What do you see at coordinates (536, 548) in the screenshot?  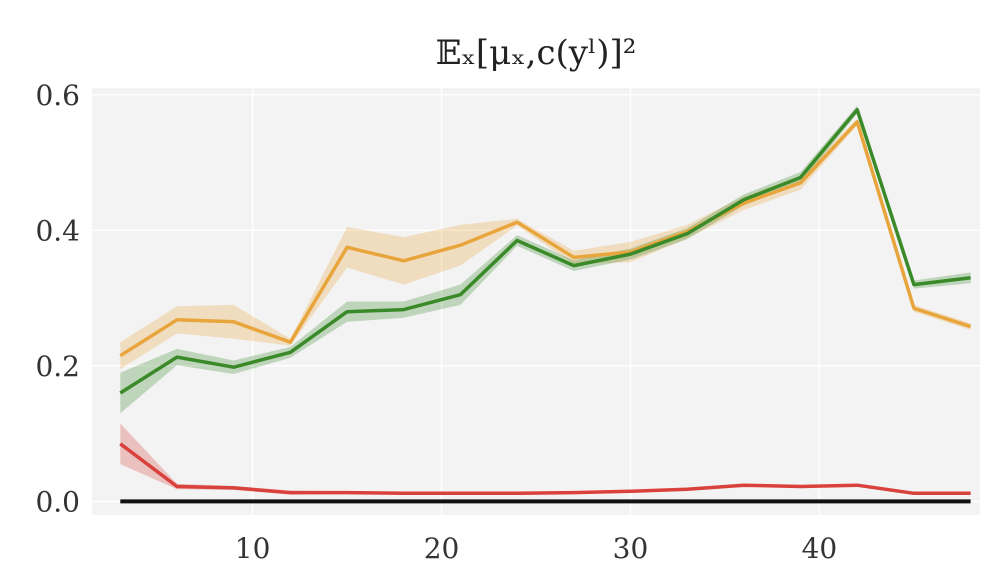 I see `x-axis: 10 20 30 40` at bounding box center [536, 548].